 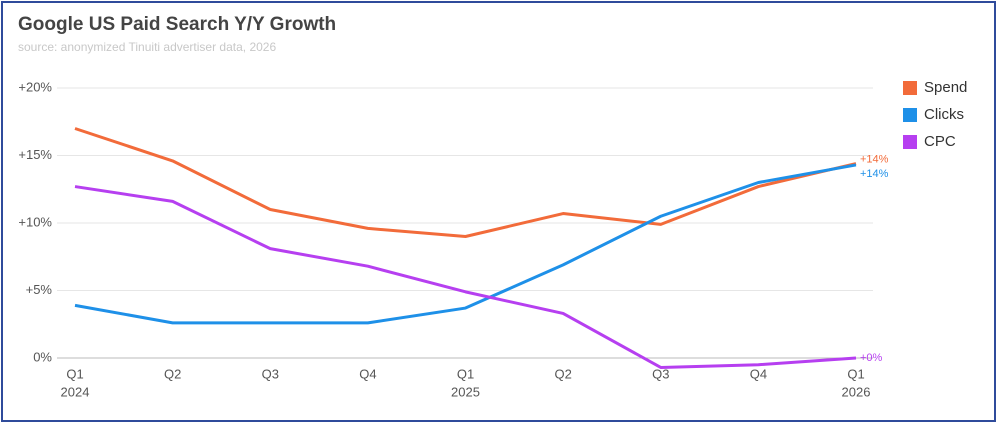 What do you see at coordinates (940, 141) in the screenshot?
I see `legend-label: CPC` at bounding box center [940, 141].